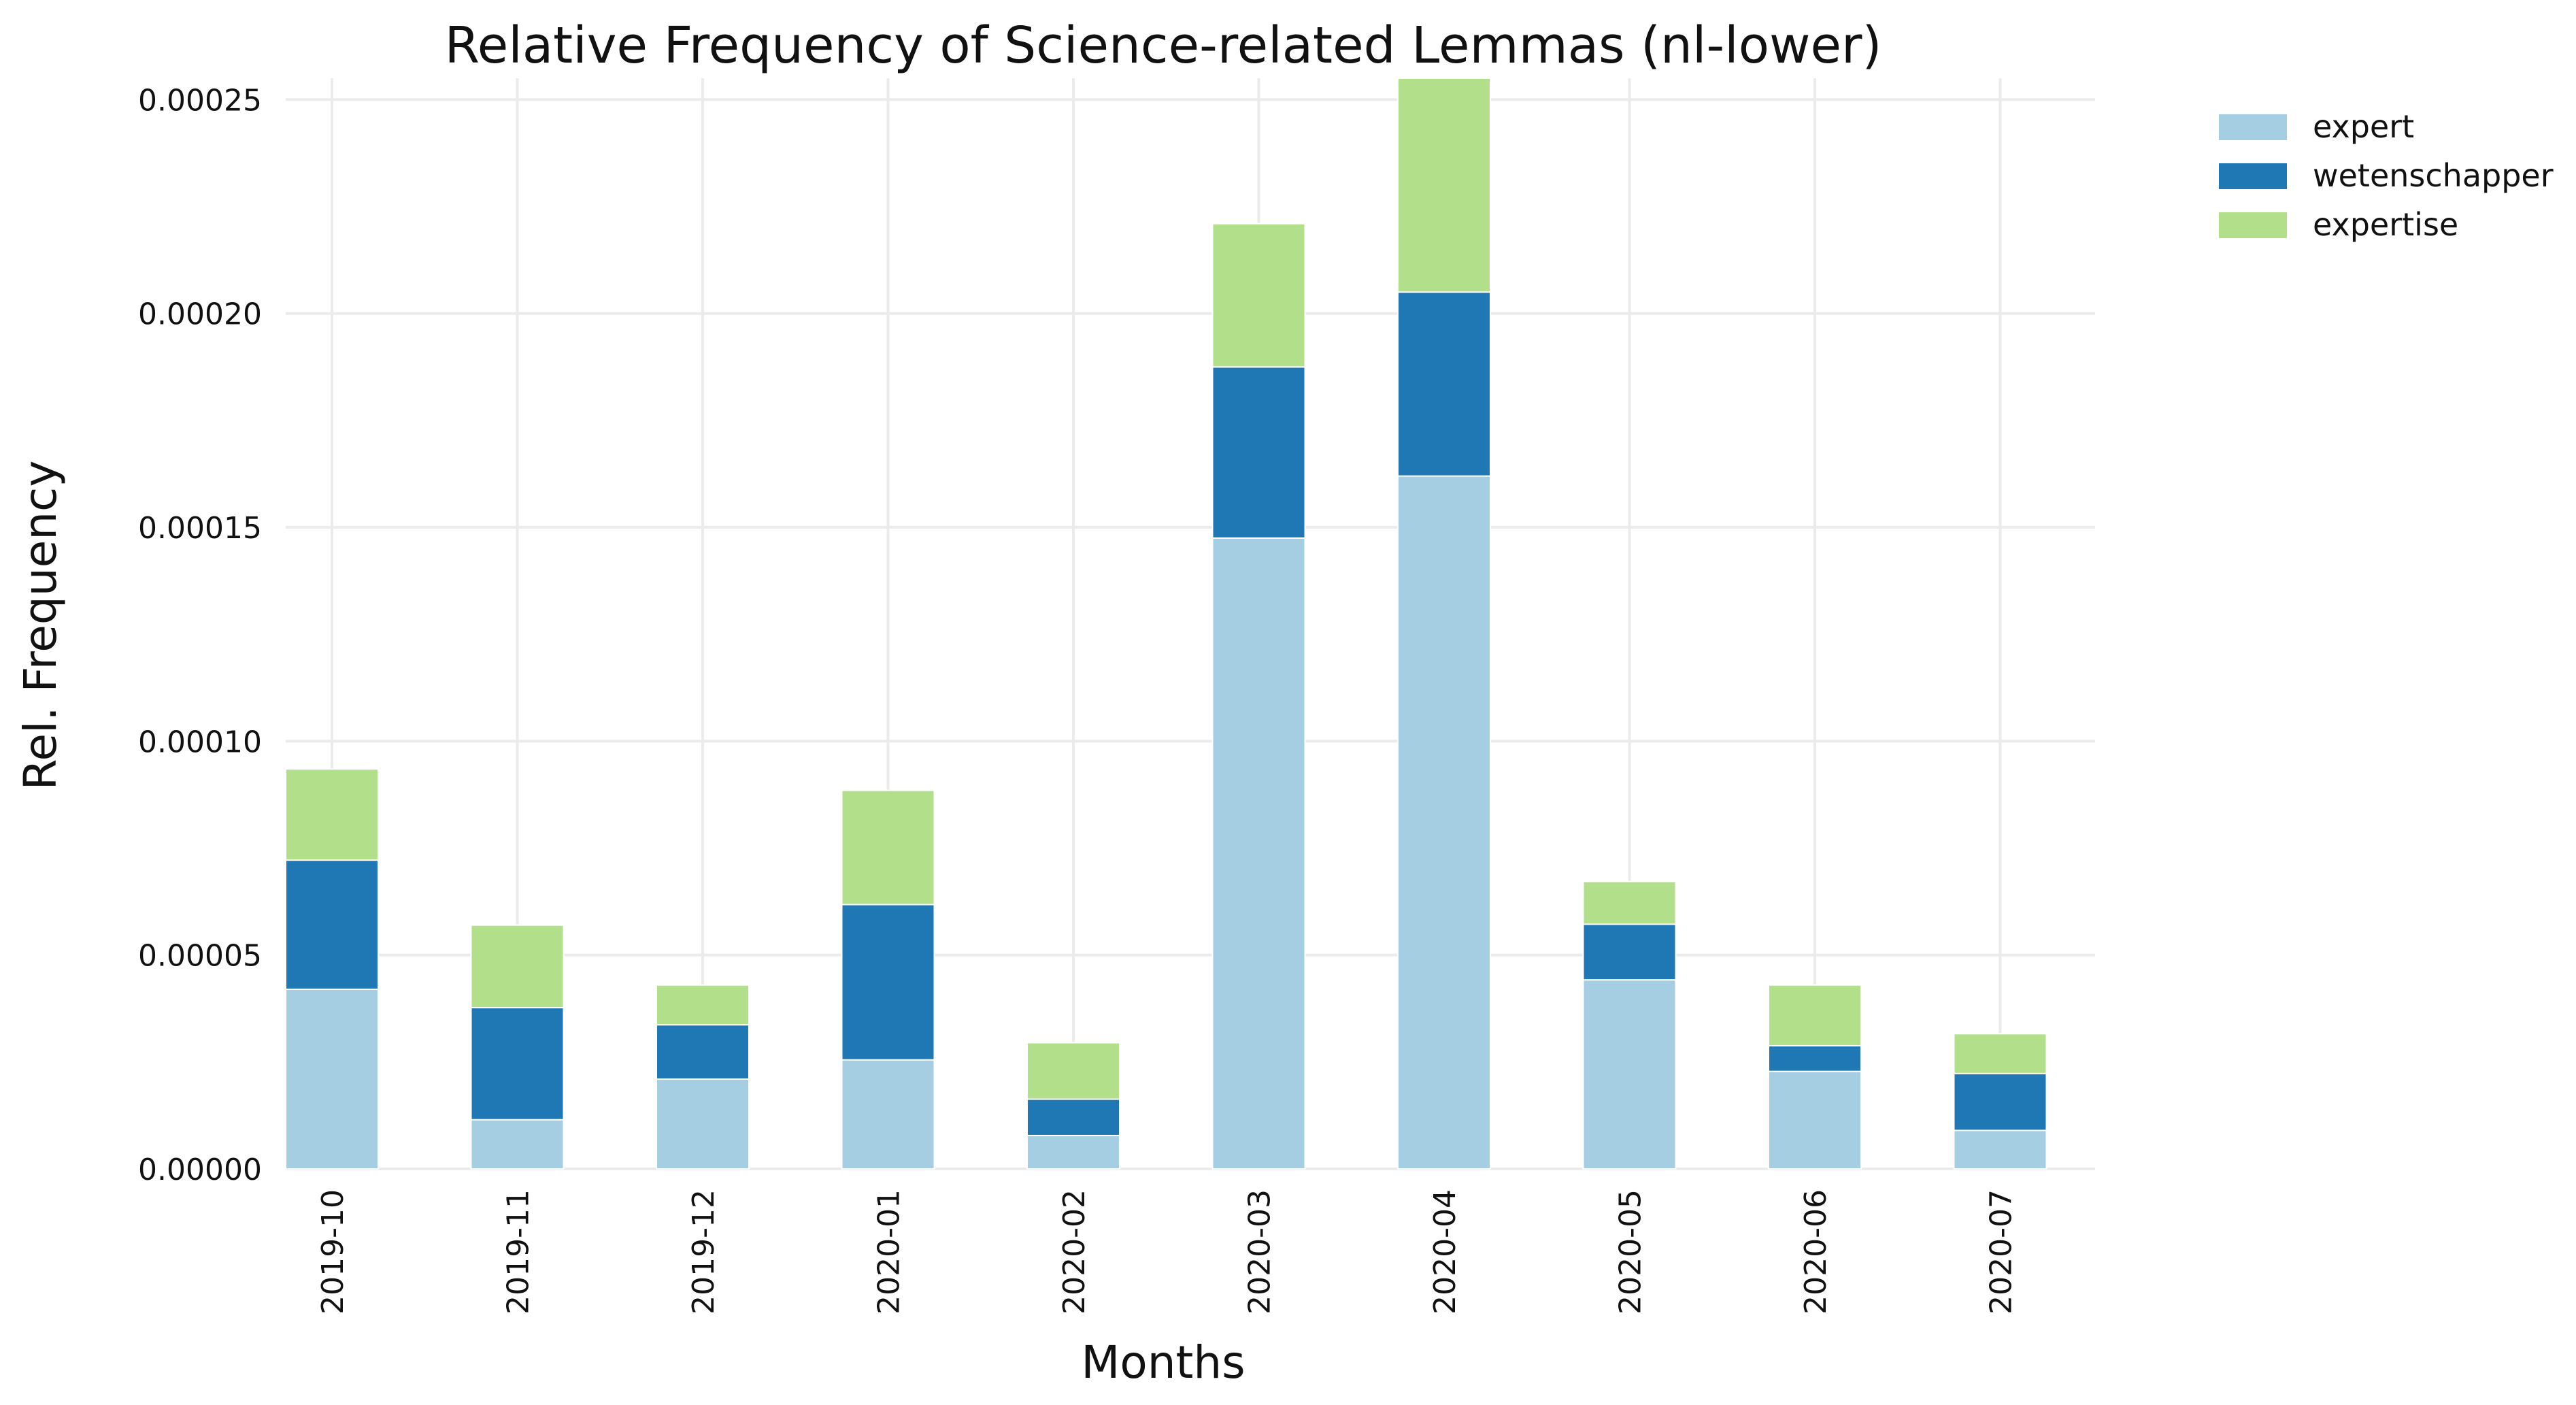 The height and width of the screenshot is (1405, 2576). What do you see at coordinates (2433, 175) in the screenshot?
I see `legend-label: wetenschapper` at bounding box center [2433, 175].